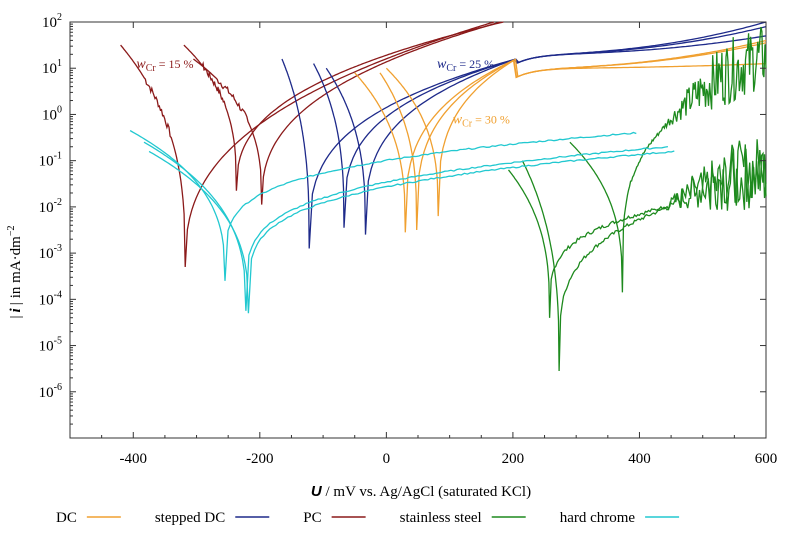 This screenshot has width=800, height=536. Describe the element at coordinates (639, 459) in the screenshot. I see `x-tick-label: 400` at that location.